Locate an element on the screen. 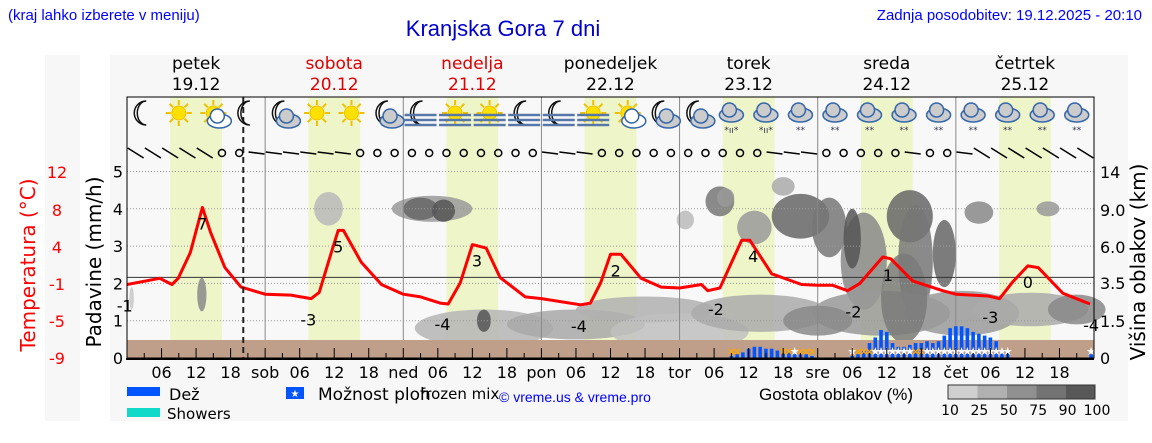 The width and height of the screenshot is (1152, 443). copyright-link: © vreme.us & vreme.pro is located at coordinates (575, 397).